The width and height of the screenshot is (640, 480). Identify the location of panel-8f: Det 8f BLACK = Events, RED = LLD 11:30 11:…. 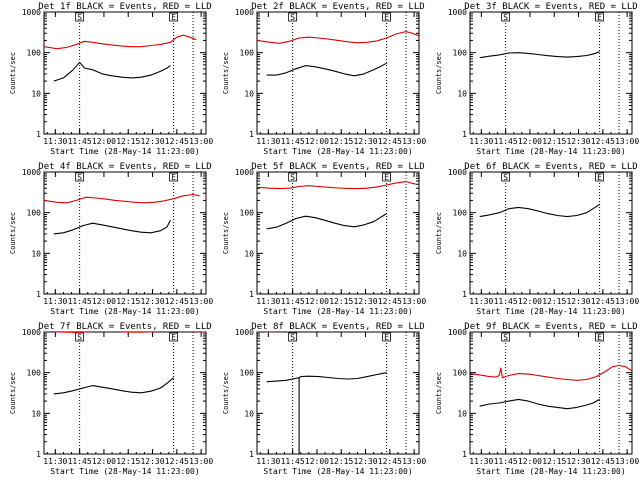
(324, 399).